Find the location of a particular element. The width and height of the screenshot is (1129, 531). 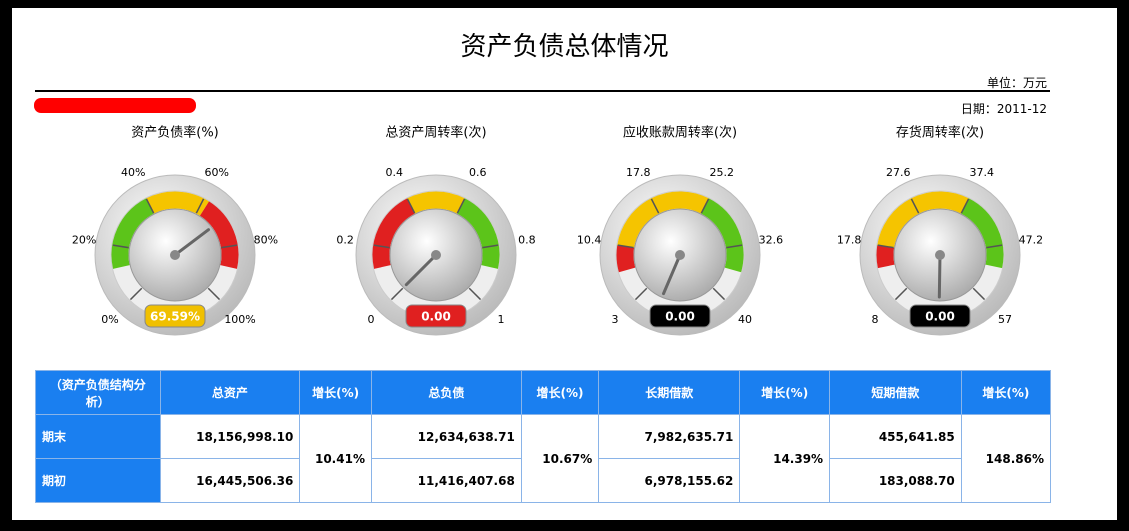

growth-cell: 148.86% is located at coordinates (1006, 458).